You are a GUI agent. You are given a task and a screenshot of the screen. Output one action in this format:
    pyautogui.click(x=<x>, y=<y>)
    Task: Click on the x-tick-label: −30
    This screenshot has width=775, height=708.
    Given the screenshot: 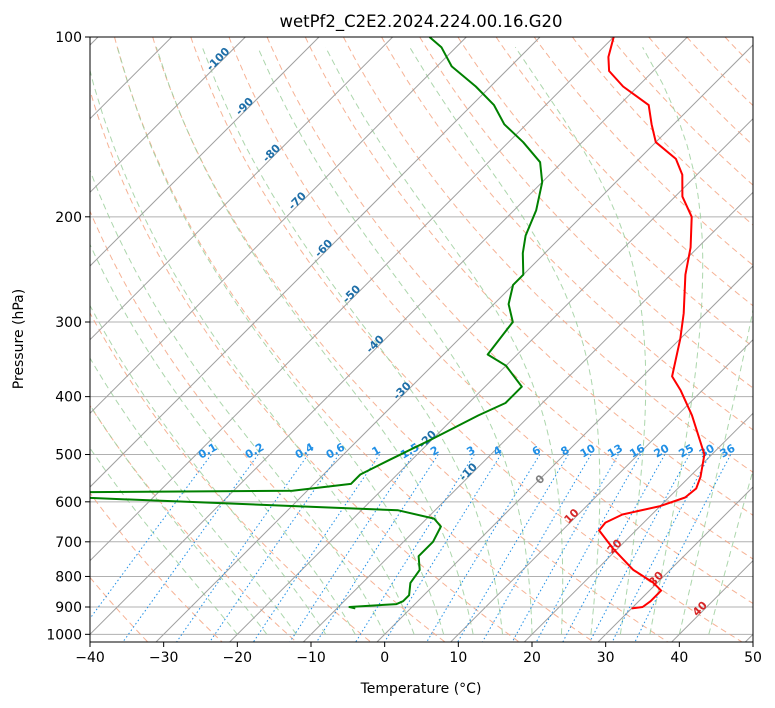 What is the action you would take?
    pyautogui.click(x=164, y=658)
    